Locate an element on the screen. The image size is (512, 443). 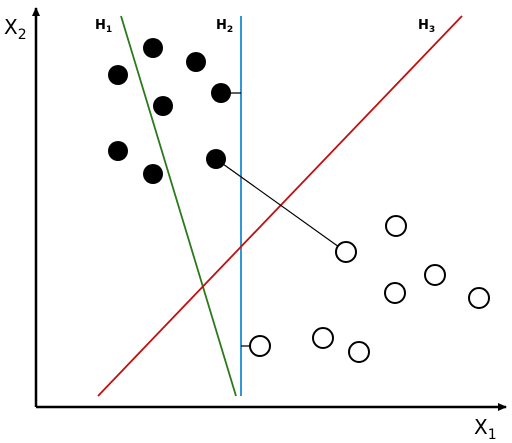
h2-label: H2 is located at coordinates (224, 26).